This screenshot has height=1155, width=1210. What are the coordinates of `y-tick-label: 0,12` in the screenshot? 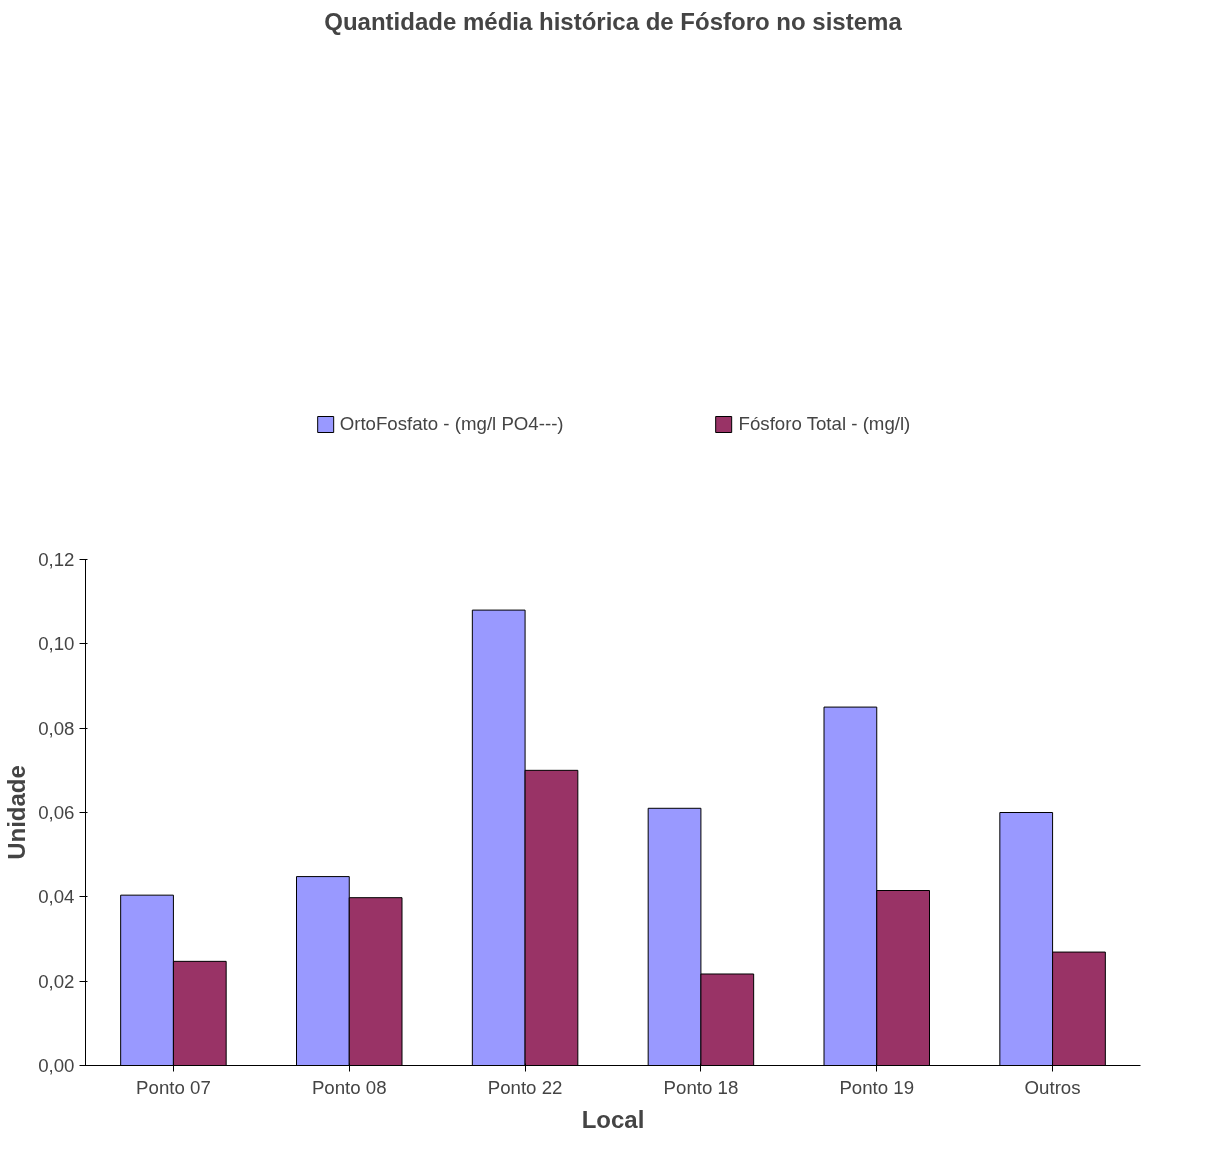 It's located at (56, 559).